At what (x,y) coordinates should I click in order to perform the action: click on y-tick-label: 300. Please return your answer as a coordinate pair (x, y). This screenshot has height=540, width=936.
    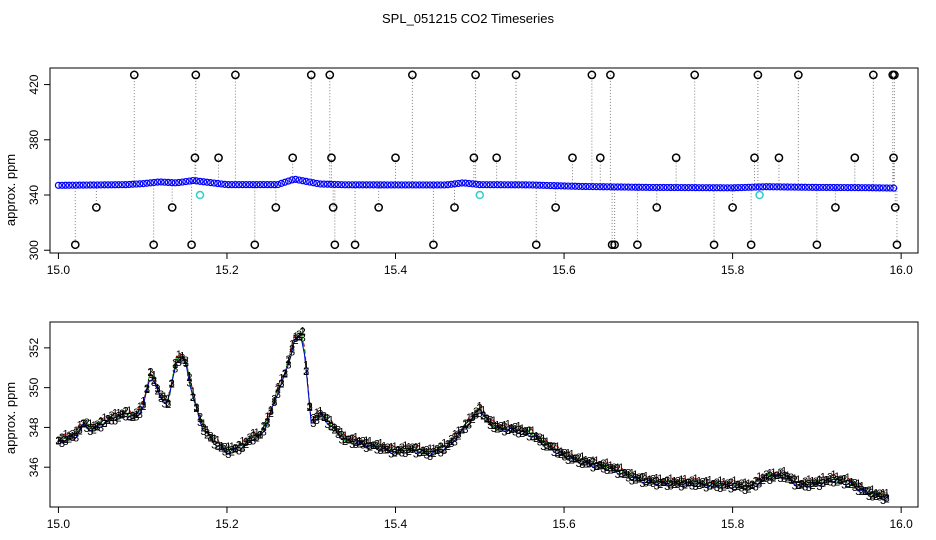
    Looking at the image, I should click on (34, 250).